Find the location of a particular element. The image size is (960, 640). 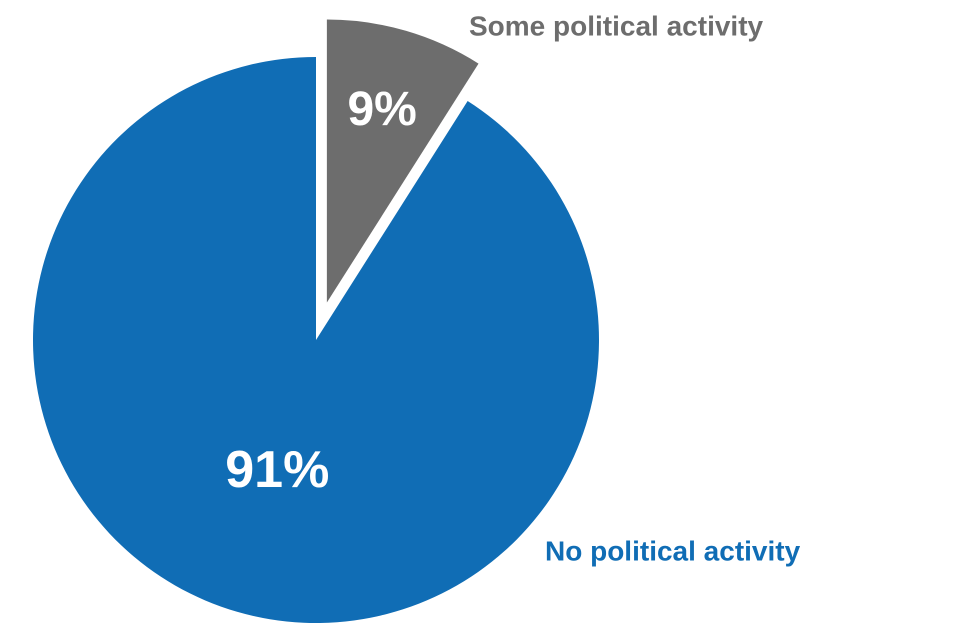

category-label: No political activity is located at coordinates (673, 550).